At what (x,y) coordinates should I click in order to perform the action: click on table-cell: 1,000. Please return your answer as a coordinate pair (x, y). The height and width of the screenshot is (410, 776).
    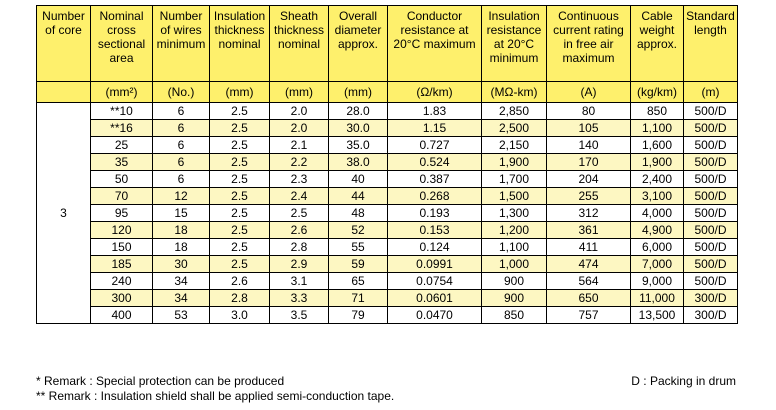
    Looking at the image, I should click on (514, 264).